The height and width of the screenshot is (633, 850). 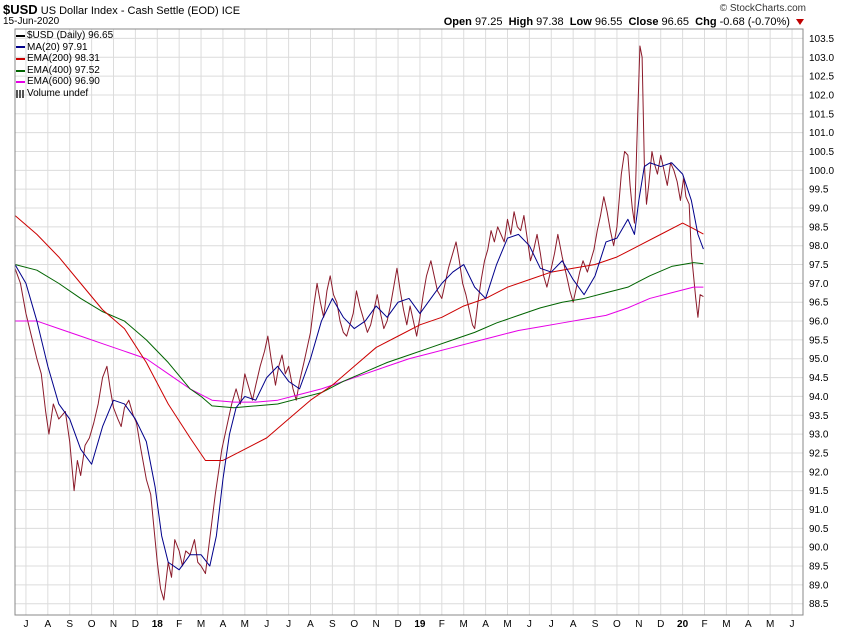 I want to click on legend-item-ema400: EMA(400) 97.52, so click(x=64, y=71).